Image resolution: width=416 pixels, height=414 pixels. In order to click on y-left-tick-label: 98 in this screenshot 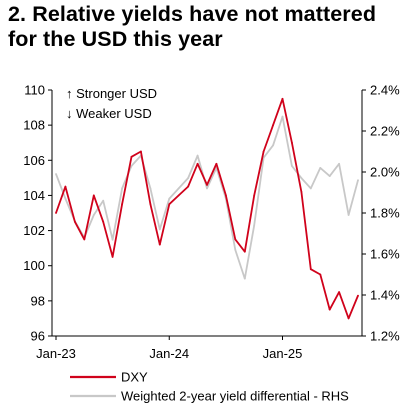, I will do `click(38, 300)`.